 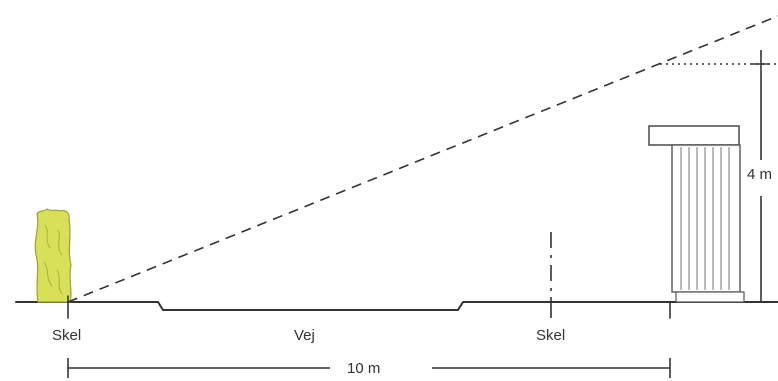 I want to click on distance-dimension, so click(x=369, y=368).